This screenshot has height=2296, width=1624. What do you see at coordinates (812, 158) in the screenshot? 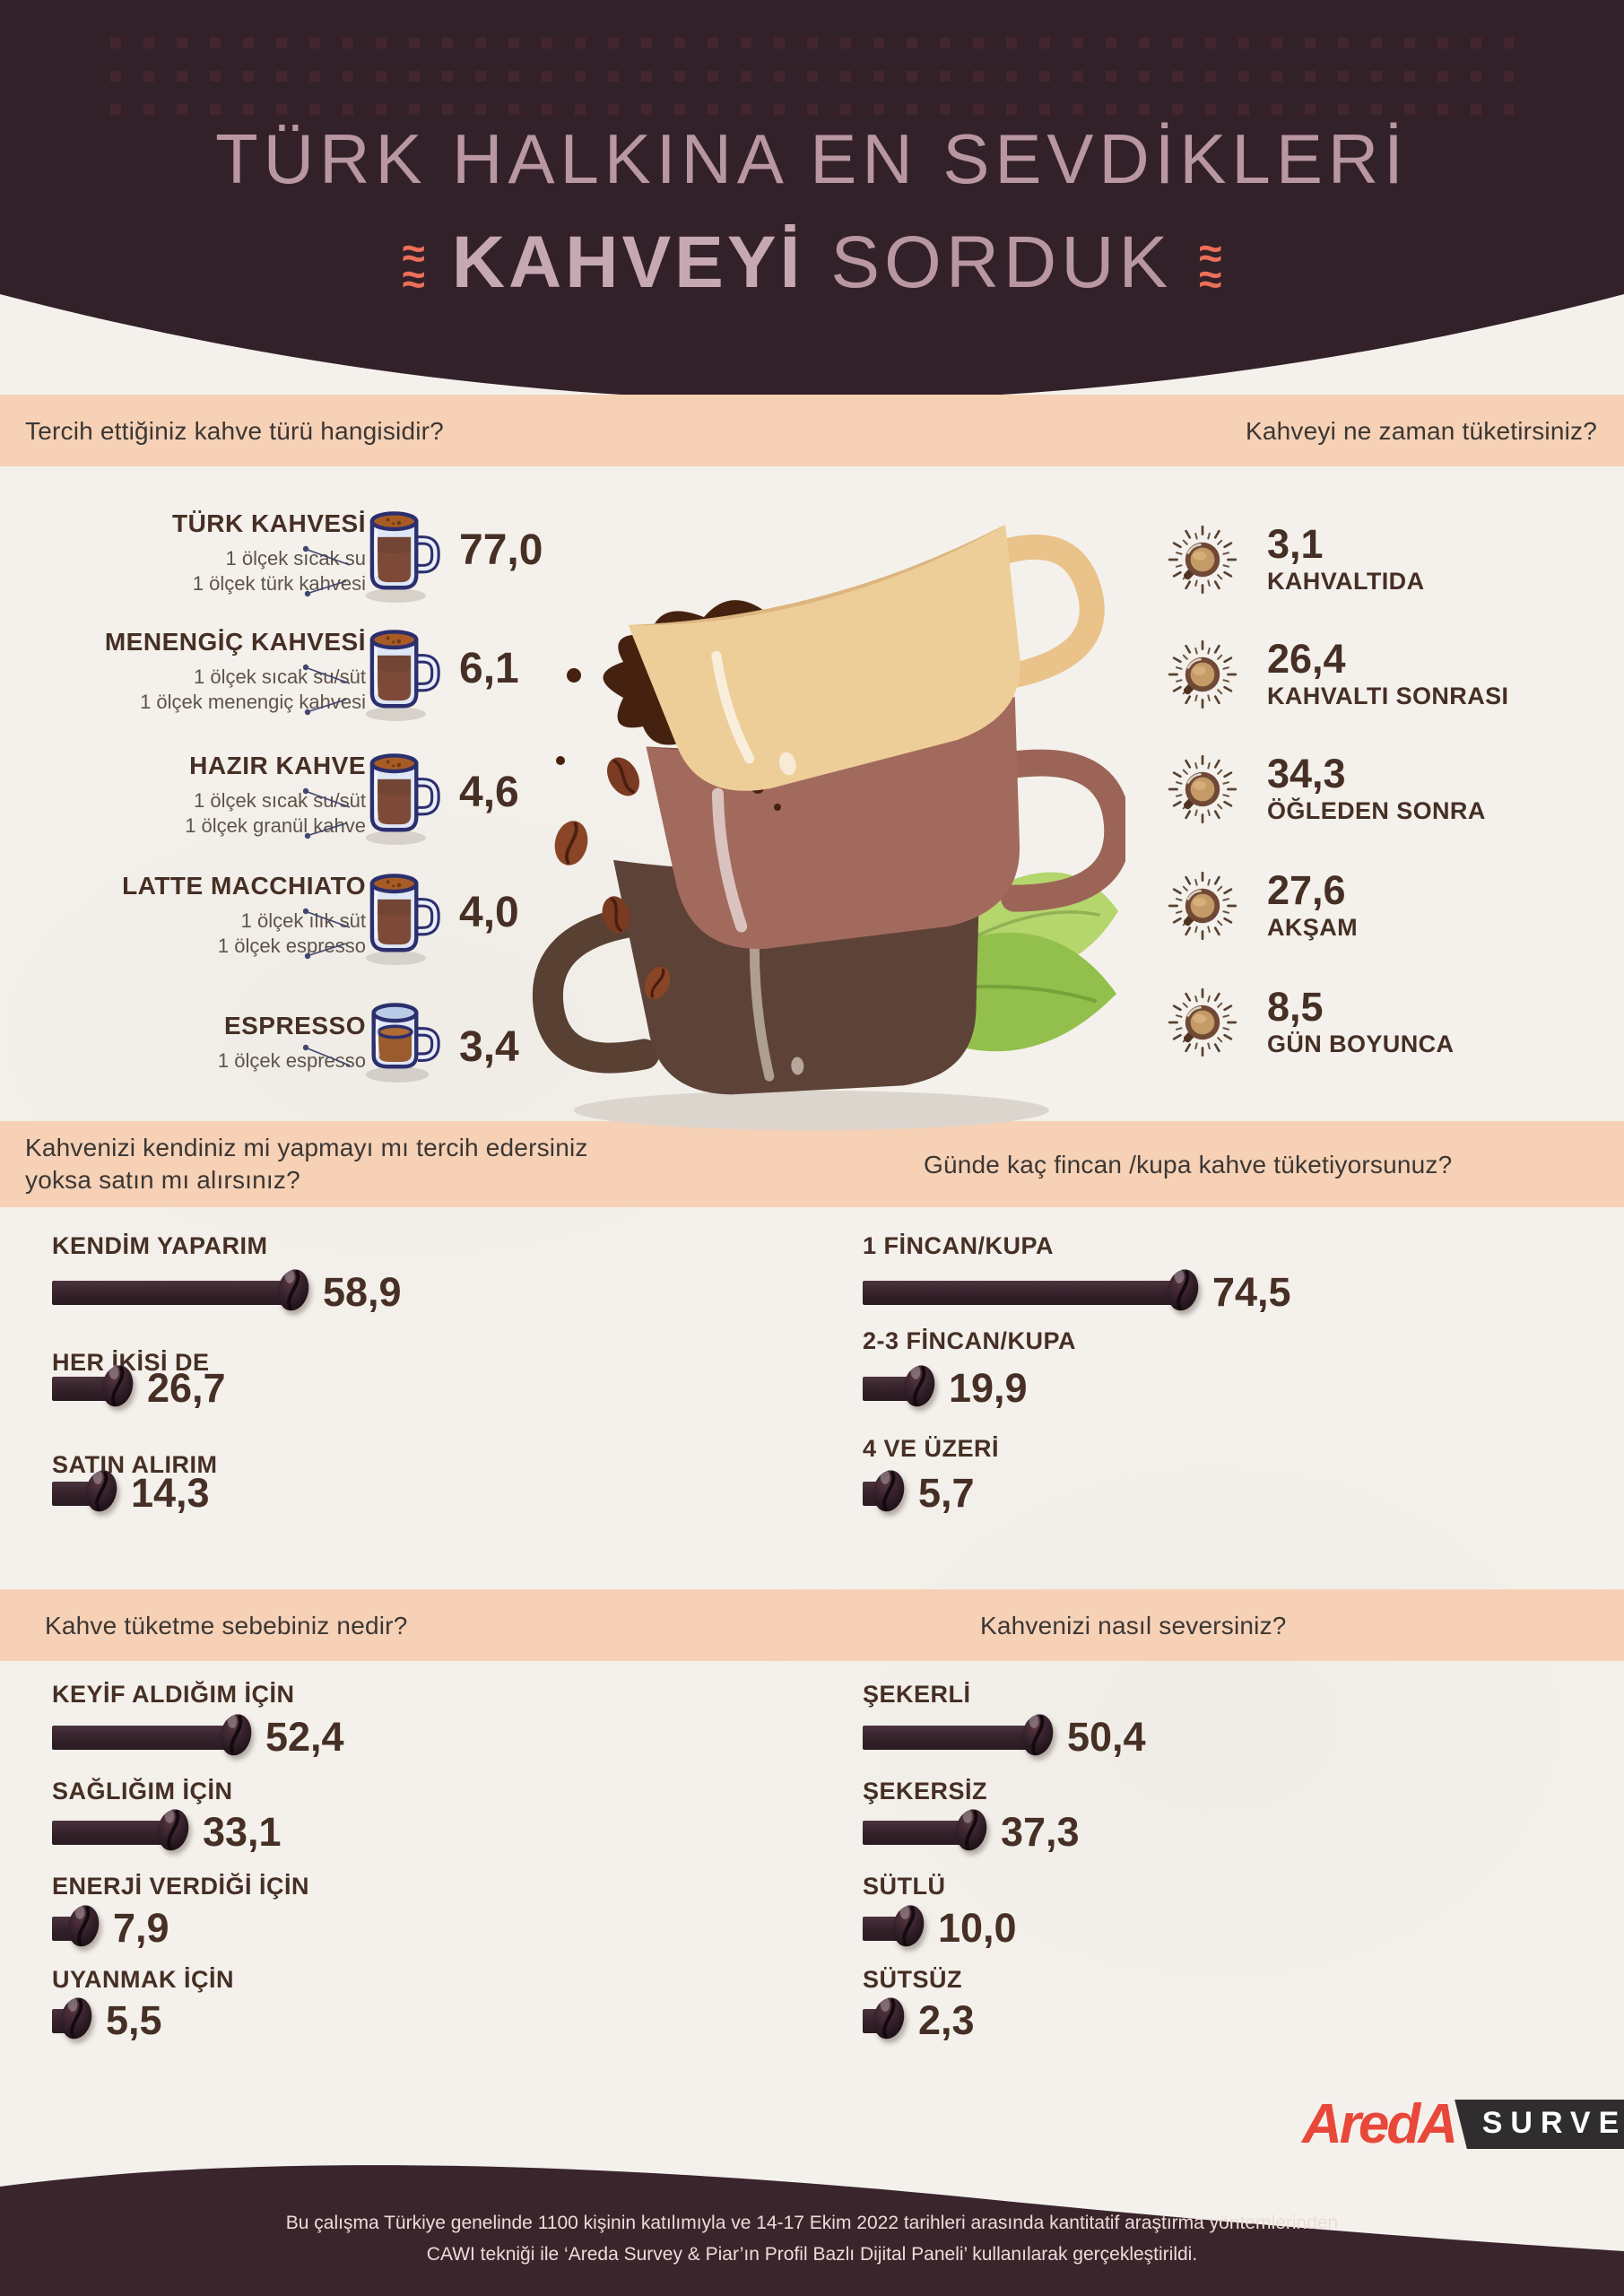
I see `page-title-line1: TÜRK HALKINA EN SEVDİKLERİ` at bounding box center [812, 158].